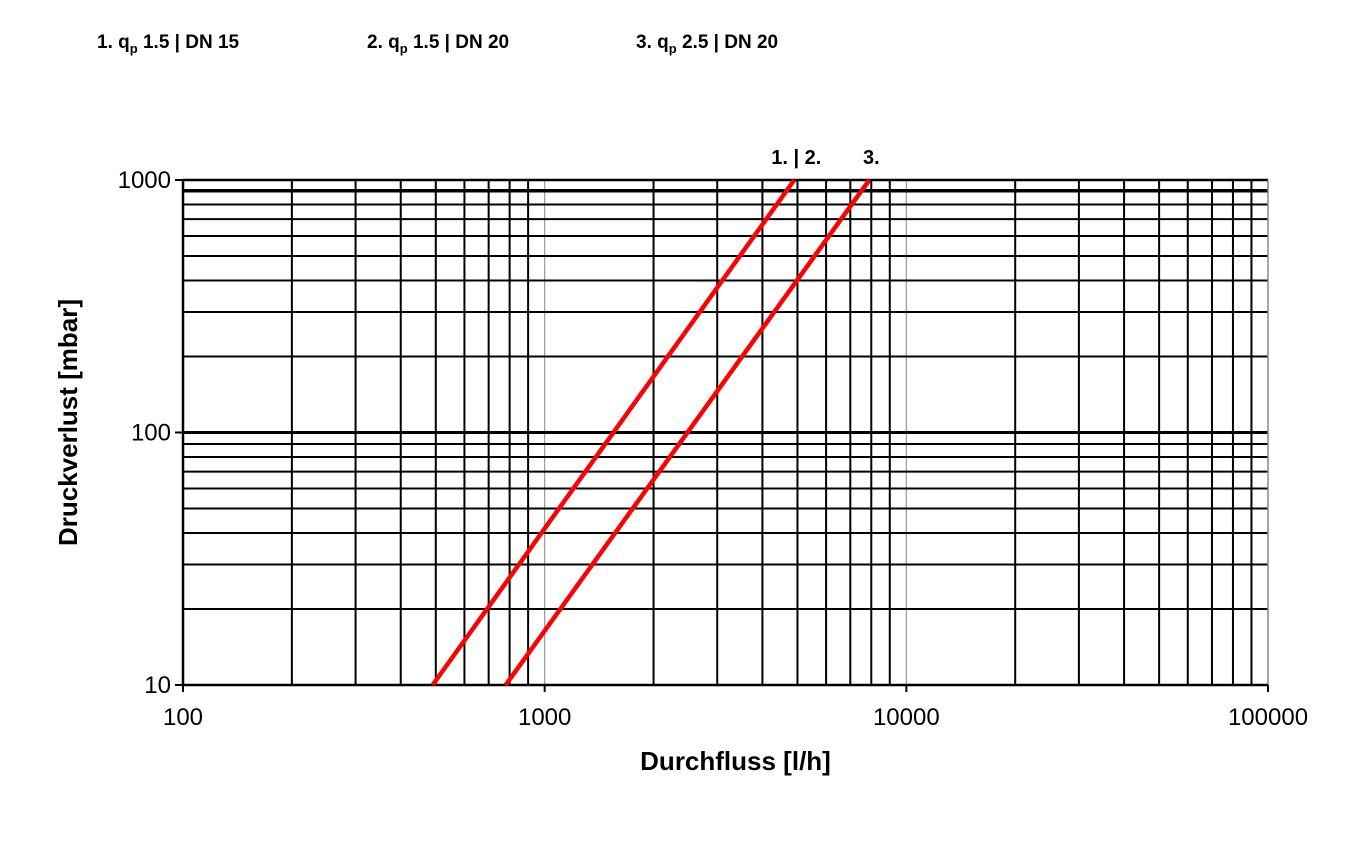 The height and width of the screenshot is (847, 1360). I want to click on legend-item-1: 1. qp 1.5 | DN 15, so click(168, 44).